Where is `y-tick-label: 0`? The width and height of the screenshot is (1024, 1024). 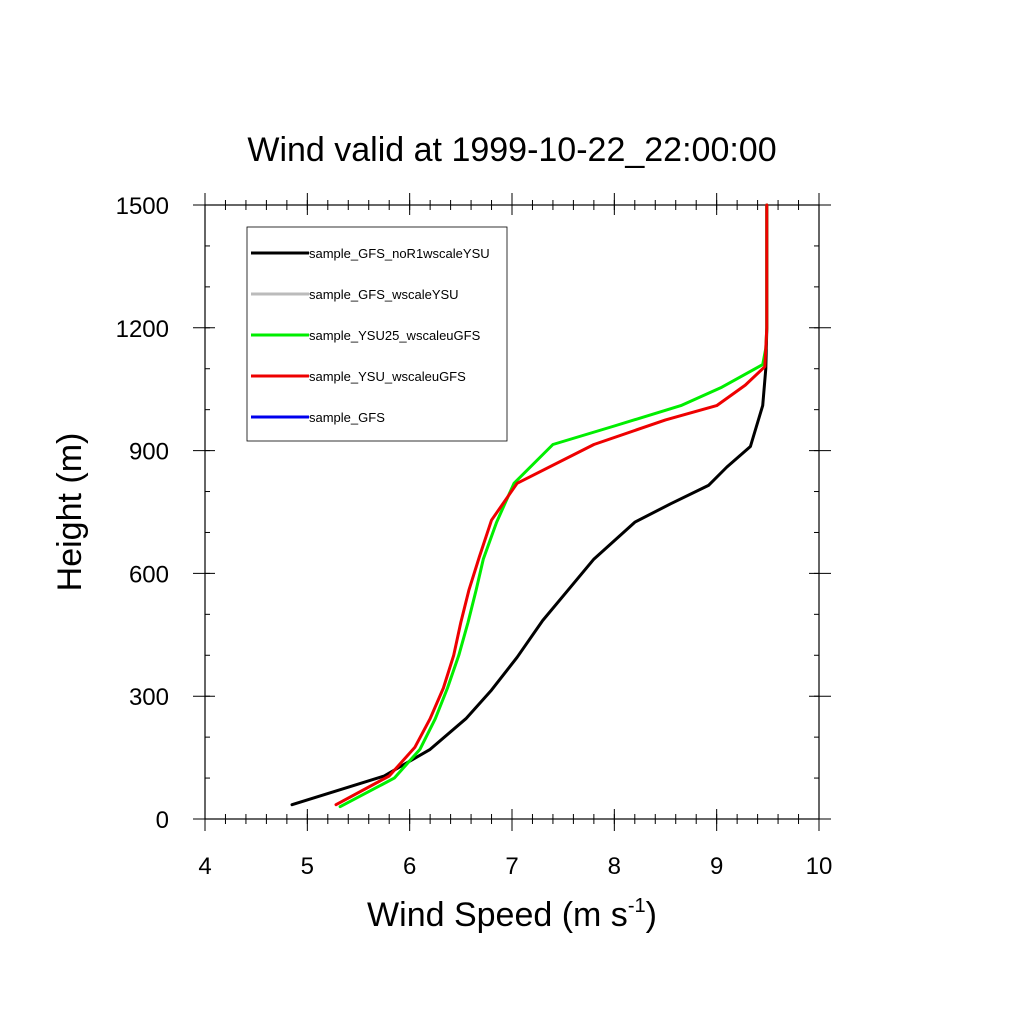 y-tick-label: 0 is located at coordinates (162, 820).